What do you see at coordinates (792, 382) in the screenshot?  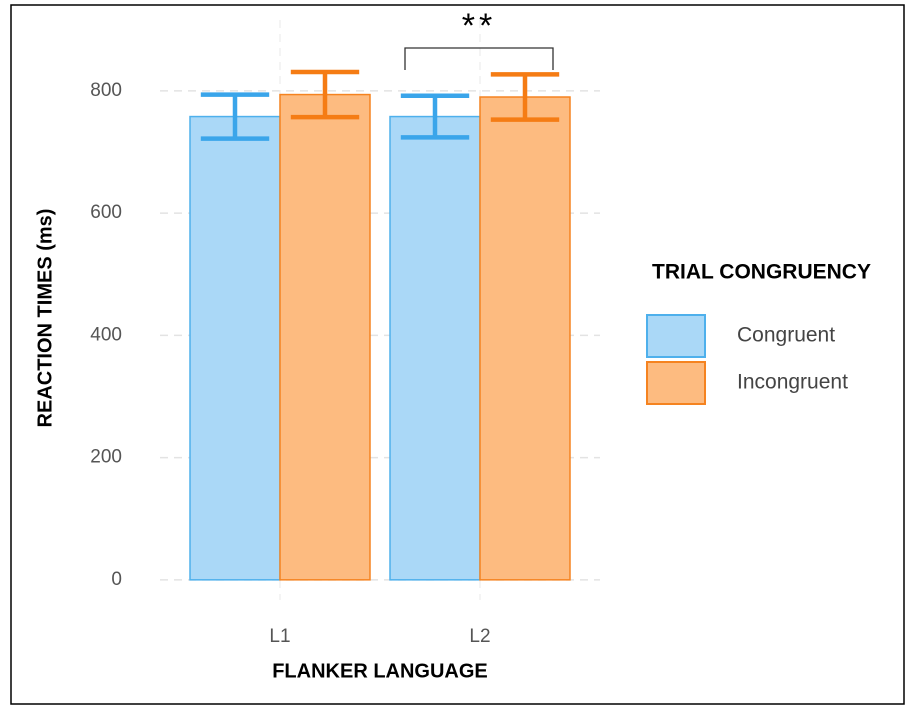 I see `legend-label: Incongruent` at bounding box center [792, 382].